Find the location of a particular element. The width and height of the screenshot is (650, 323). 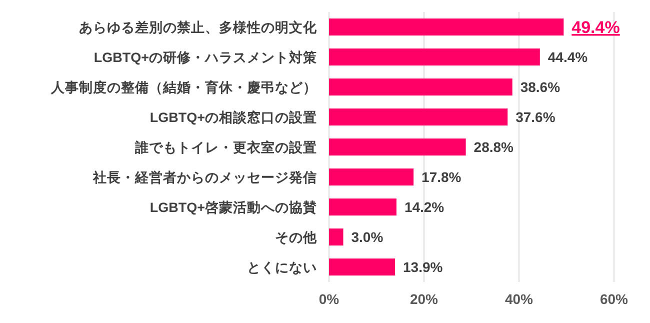

x-tick-label: 40% is located at coordinates (519, 299).